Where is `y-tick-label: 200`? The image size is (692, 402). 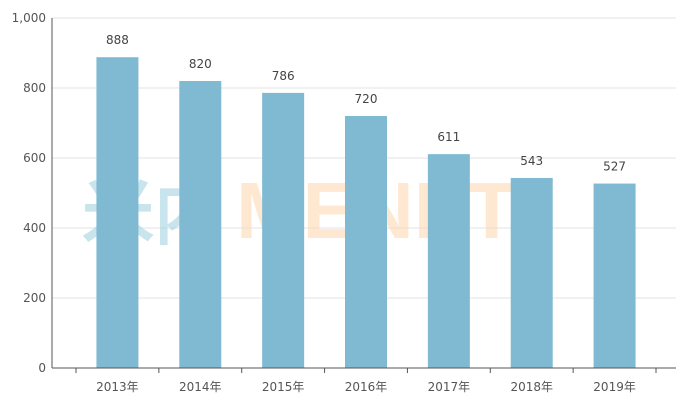
y-tick-label: 200 is located at coordinates (34, 298).